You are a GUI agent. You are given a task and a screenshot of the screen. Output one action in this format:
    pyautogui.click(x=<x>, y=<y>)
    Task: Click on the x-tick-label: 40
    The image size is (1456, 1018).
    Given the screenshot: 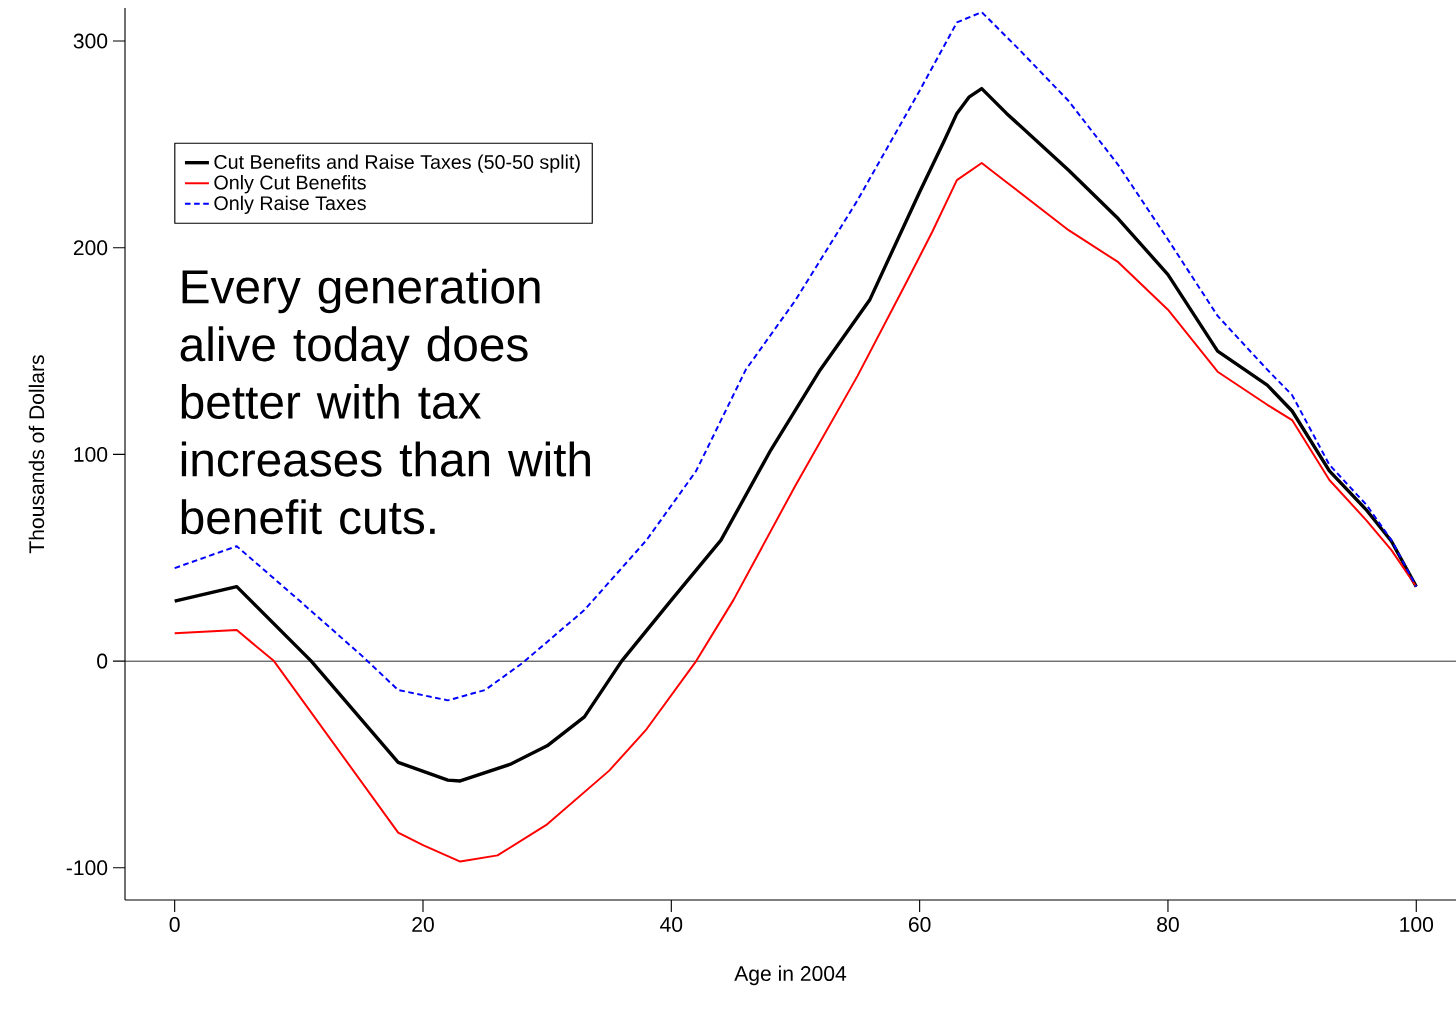 What is the action you would take?
    pyautogui.click(x=671, y=924)
    